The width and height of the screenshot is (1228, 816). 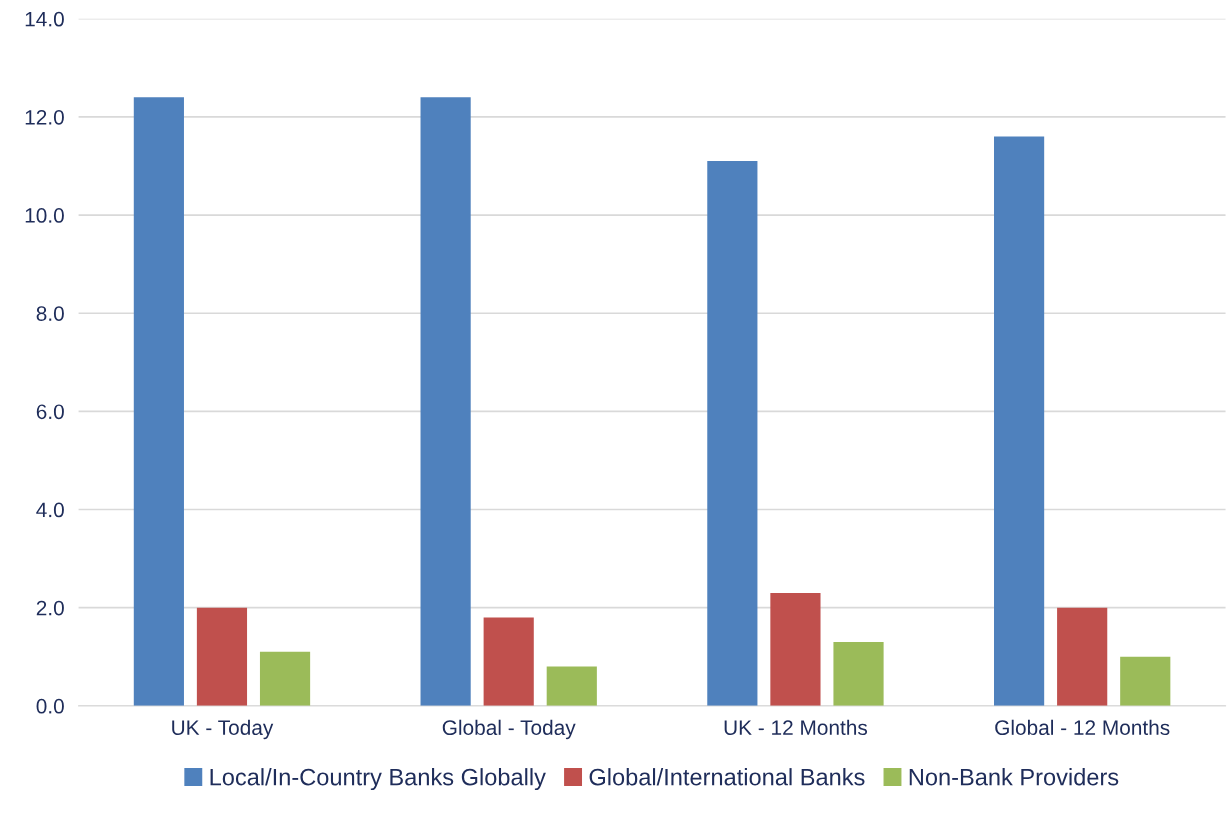 I want to click on y-tick-label: 4.0, so click(x=50, y=510).